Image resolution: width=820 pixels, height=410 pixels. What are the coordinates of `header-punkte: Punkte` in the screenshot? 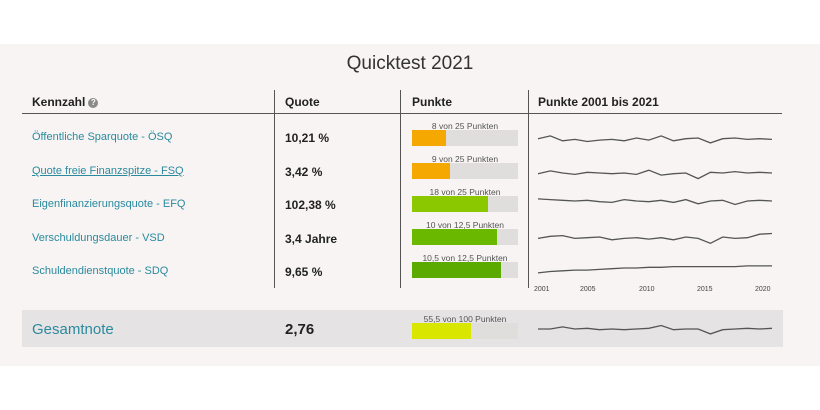 It's located at (432, 102).